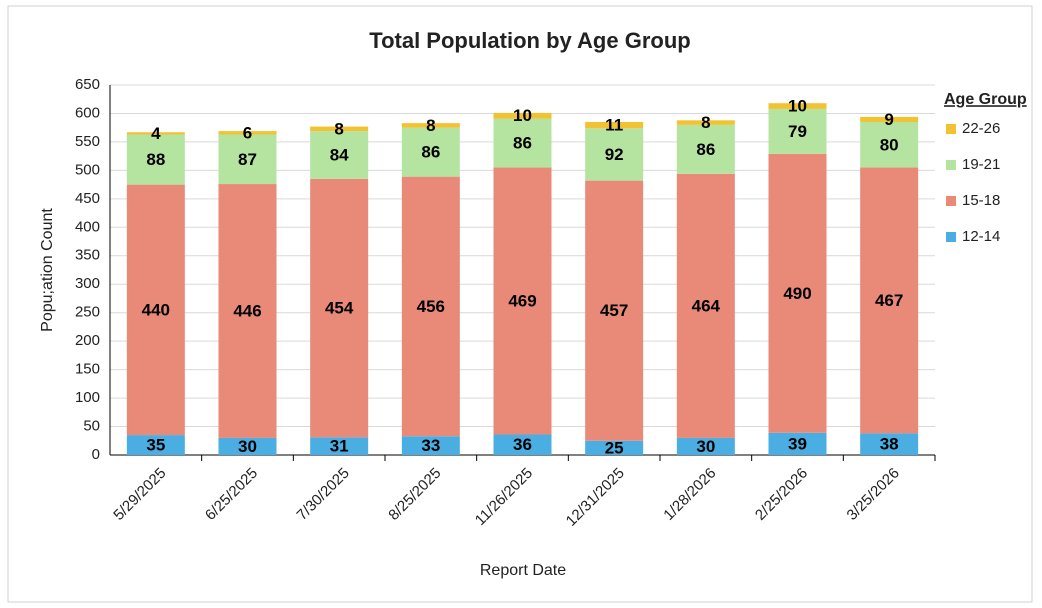 The image size is (1042, 608). I want to click on data-label: 87, so click(247, 159).